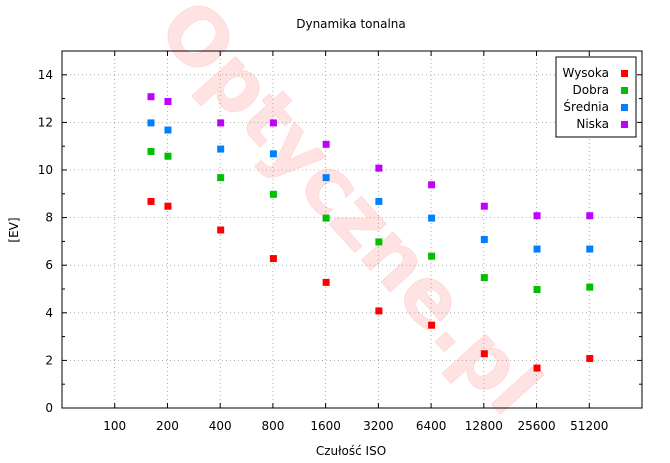 The height and width of the screenshot is (463, 670). What do you see at coordinates (351, 24) in the screenshot?
I see `chart-title: Dynamika tonalna` at bounding box center [351, 24].